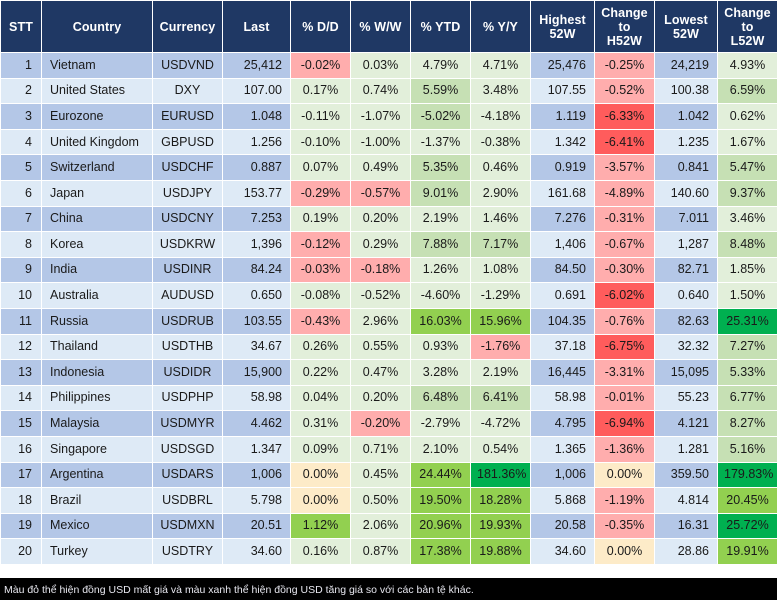 The width and height of the screenshot is (777, 602). What do you see at coordinates (256, 167) in the screenshot?
I see `cell-last: 0.887` at bounding box center [256, 167].